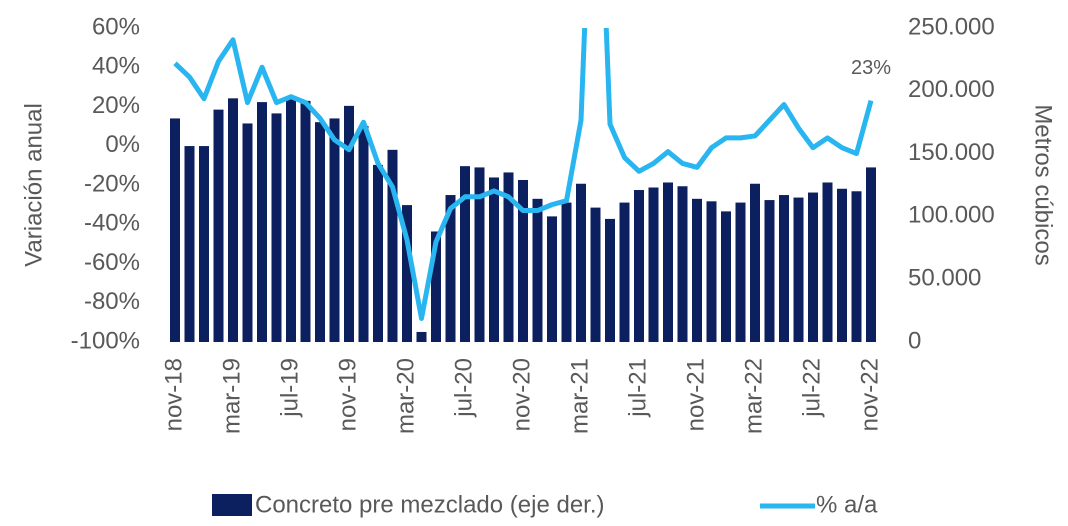  Describe the element at coordinates (347, 394) in the screenshot. I see `x-tick-label: nov-19` at that location.